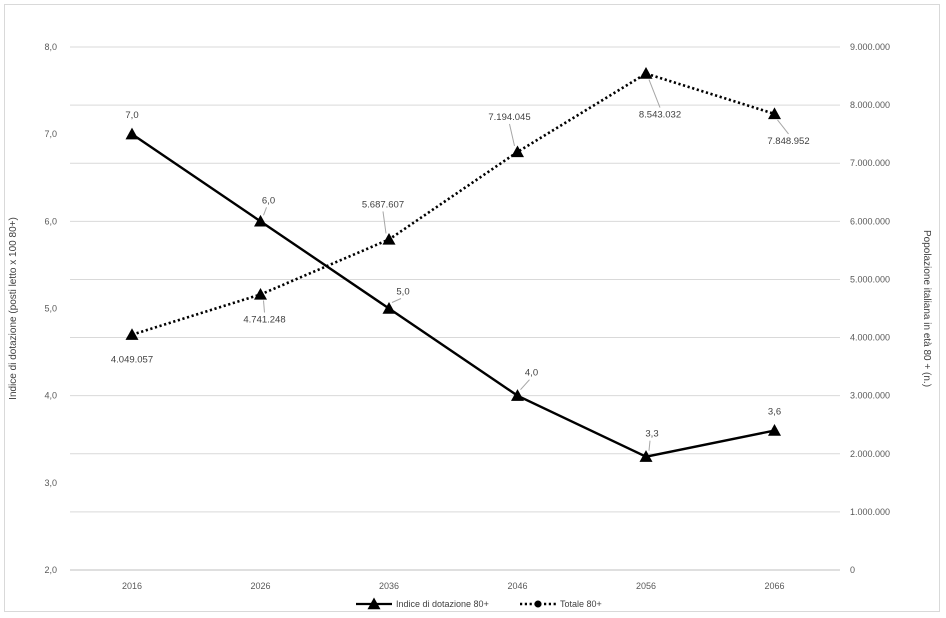 The image size is (946, 618). I want to click on x-tick-label: 2066, so click(774, 586).